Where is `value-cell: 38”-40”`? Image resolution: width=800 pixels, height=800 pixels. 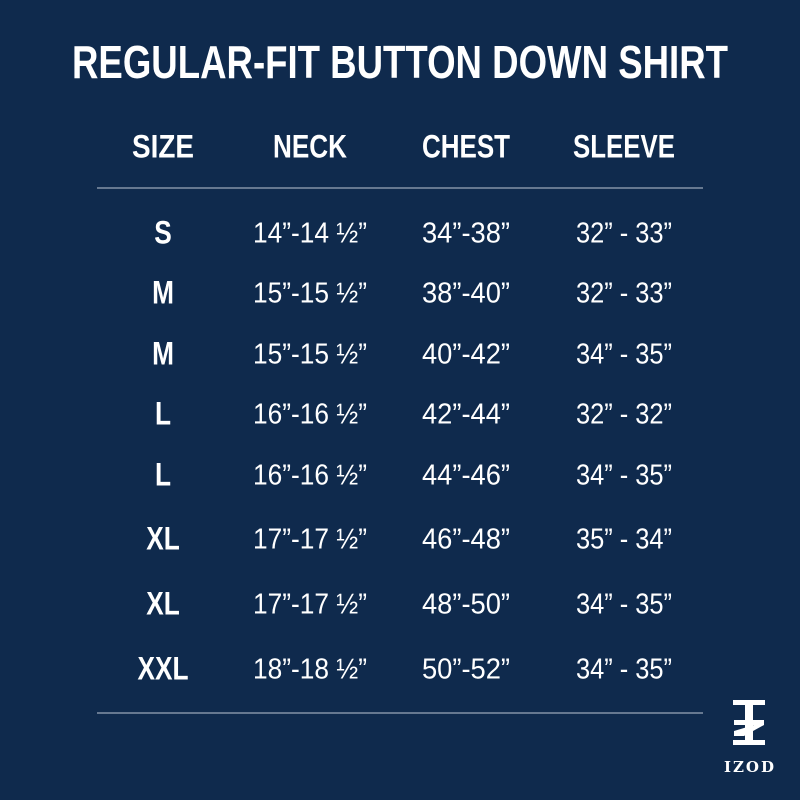
value-cell: 38”-40” is located at coordinates (466, 294).